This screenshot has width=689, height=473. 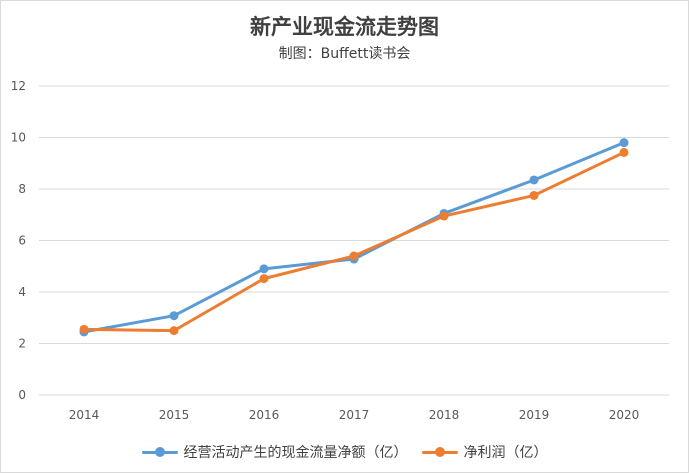 I want to click on x-axis-ticks: 2014 2015 2016 2017 2018 2019 2020, so click(x=354, y=415).